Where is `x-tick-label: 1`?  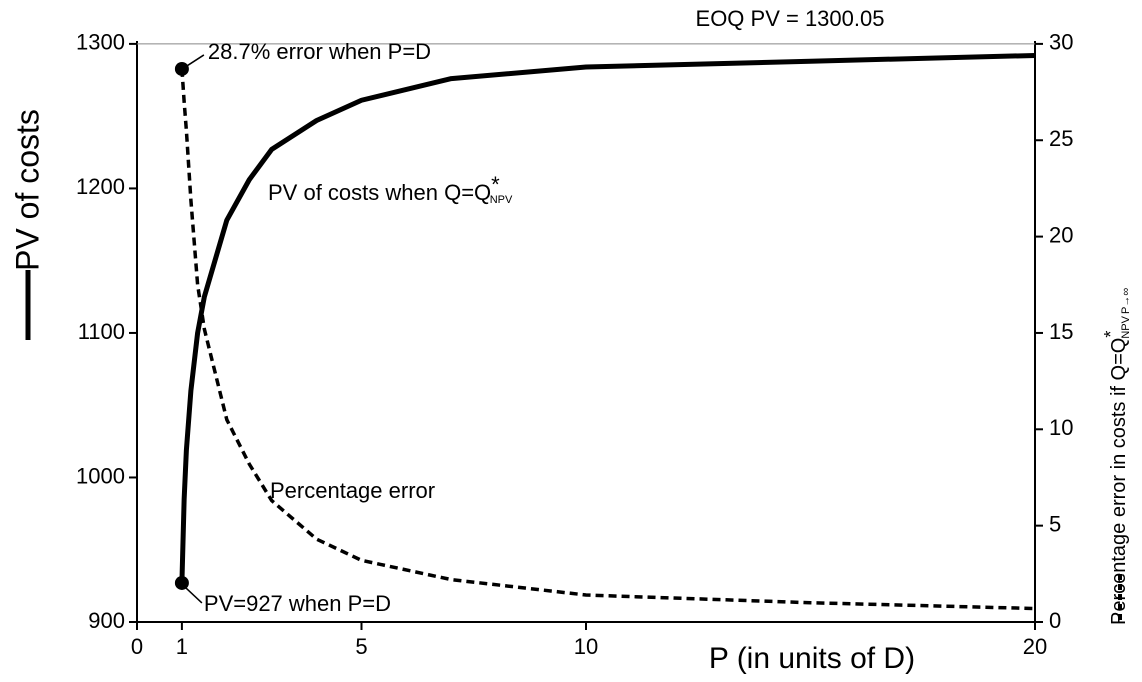
x-tick-label: 1 is located at coordinates (182, 646).